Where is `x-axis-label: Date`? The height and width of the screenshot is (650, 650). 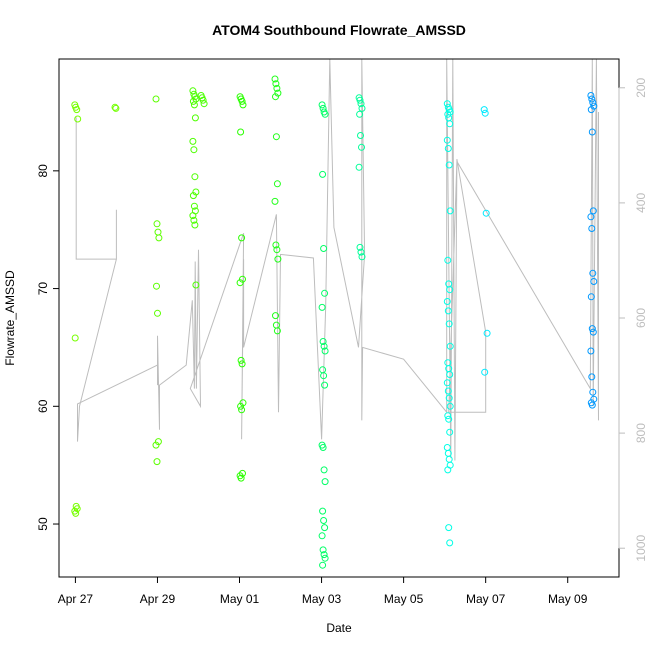
x-axis-label: Date is located at coordinates (339, 628).